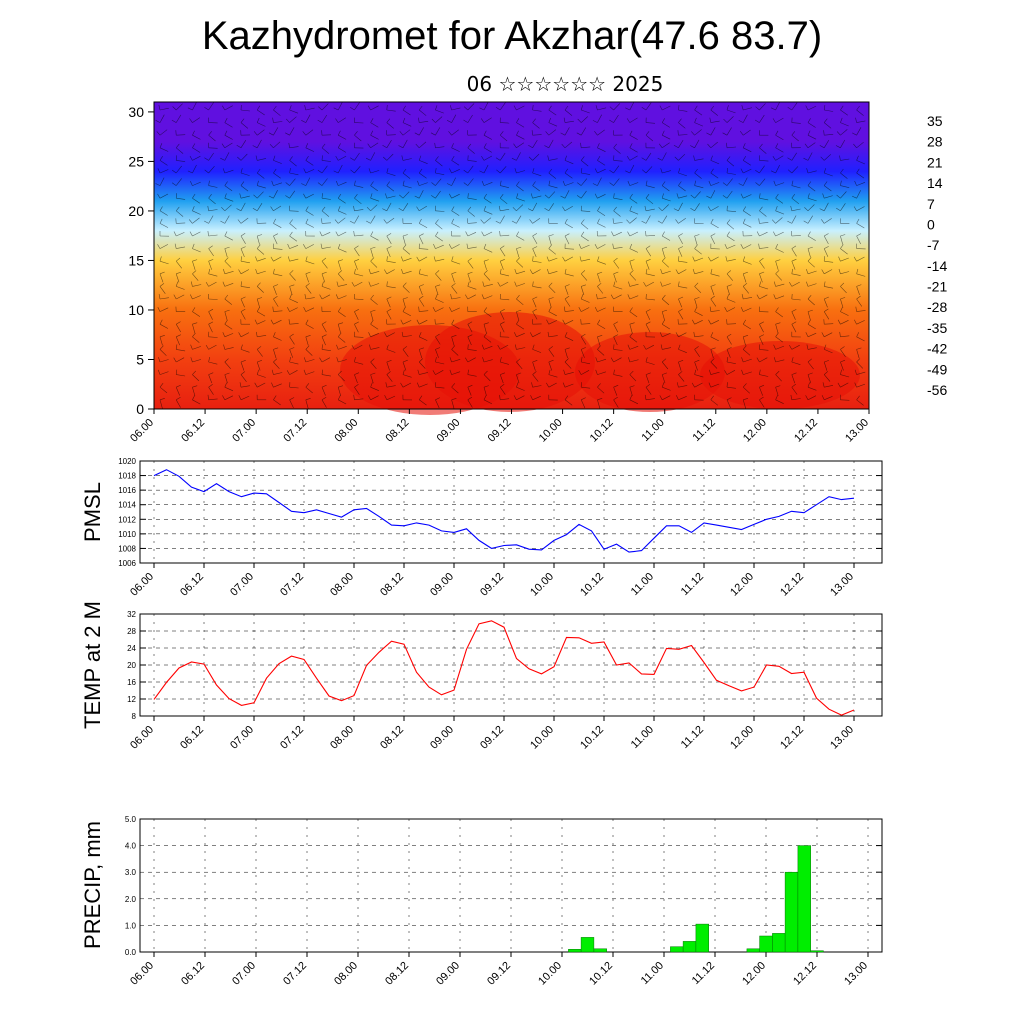  What do you see at coordinates (292, 738) in the screenshot?
I see `temp-xtick-label: 07.12` at bounding box center [292, 738].